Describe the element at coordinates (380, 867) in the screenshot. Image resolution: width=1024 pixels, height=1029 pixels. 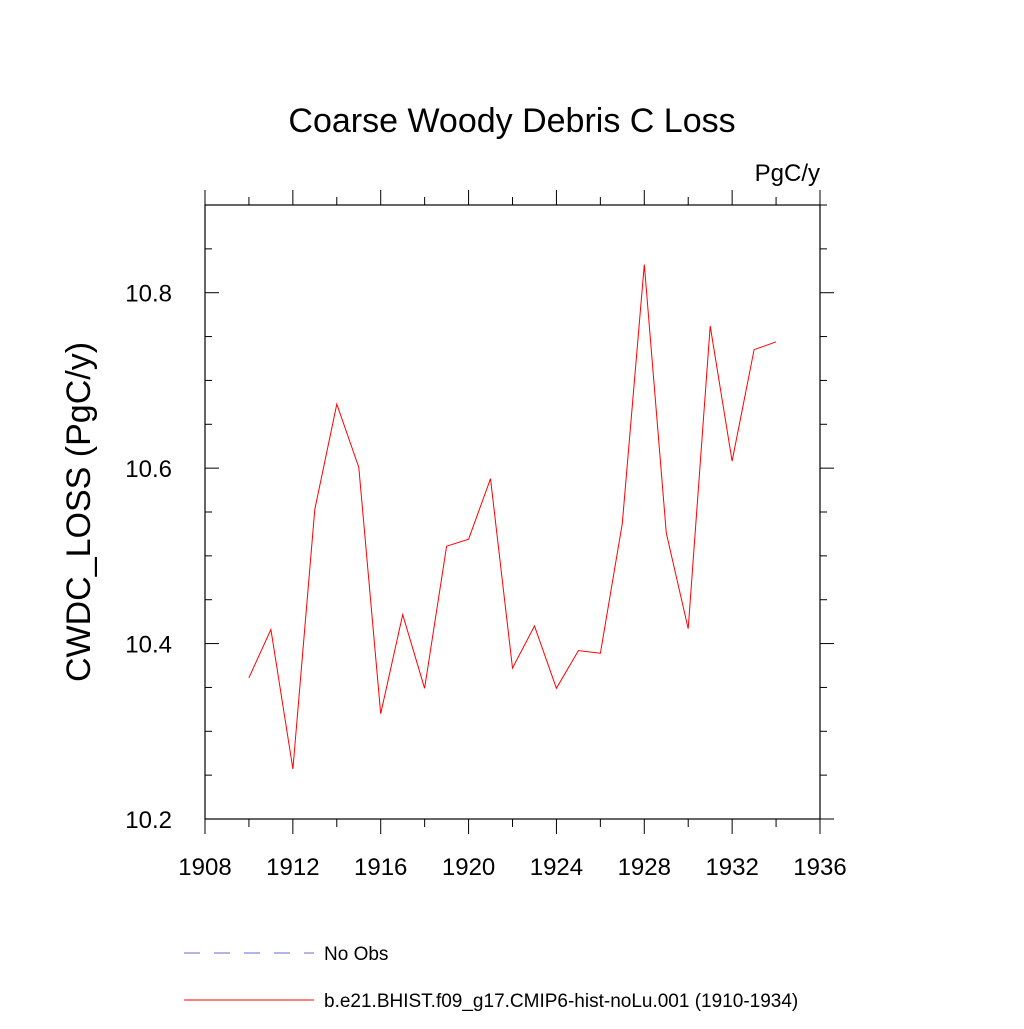
I see `x-tick-label: 1916` at that location.